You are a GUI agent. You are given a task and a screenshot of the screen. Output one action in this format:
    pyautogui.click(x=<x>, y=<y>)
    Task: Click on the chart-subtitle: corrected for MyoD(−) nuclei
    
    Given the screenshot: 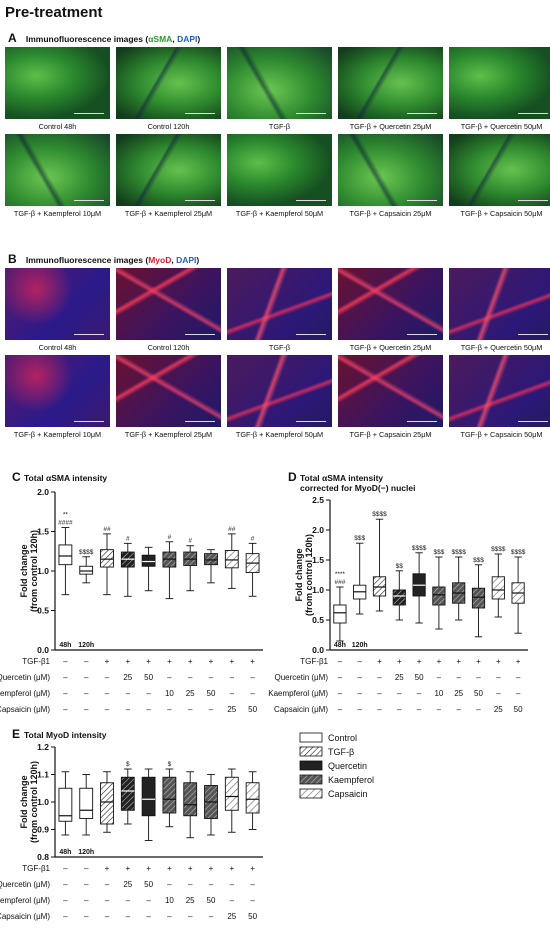 What is the action you would take?
    pyautogui.click(x=357, y=488)
    